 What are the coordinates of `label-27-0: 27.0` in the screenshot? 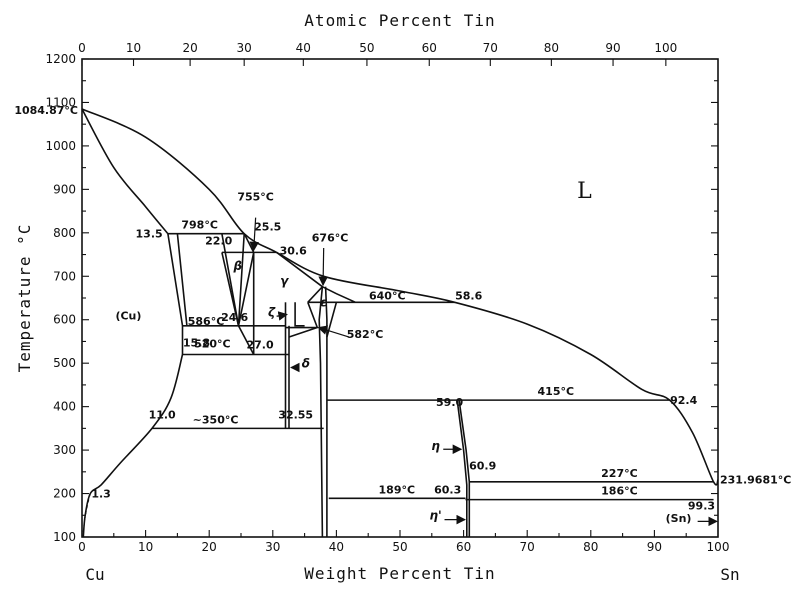 It's located at (260, 344).